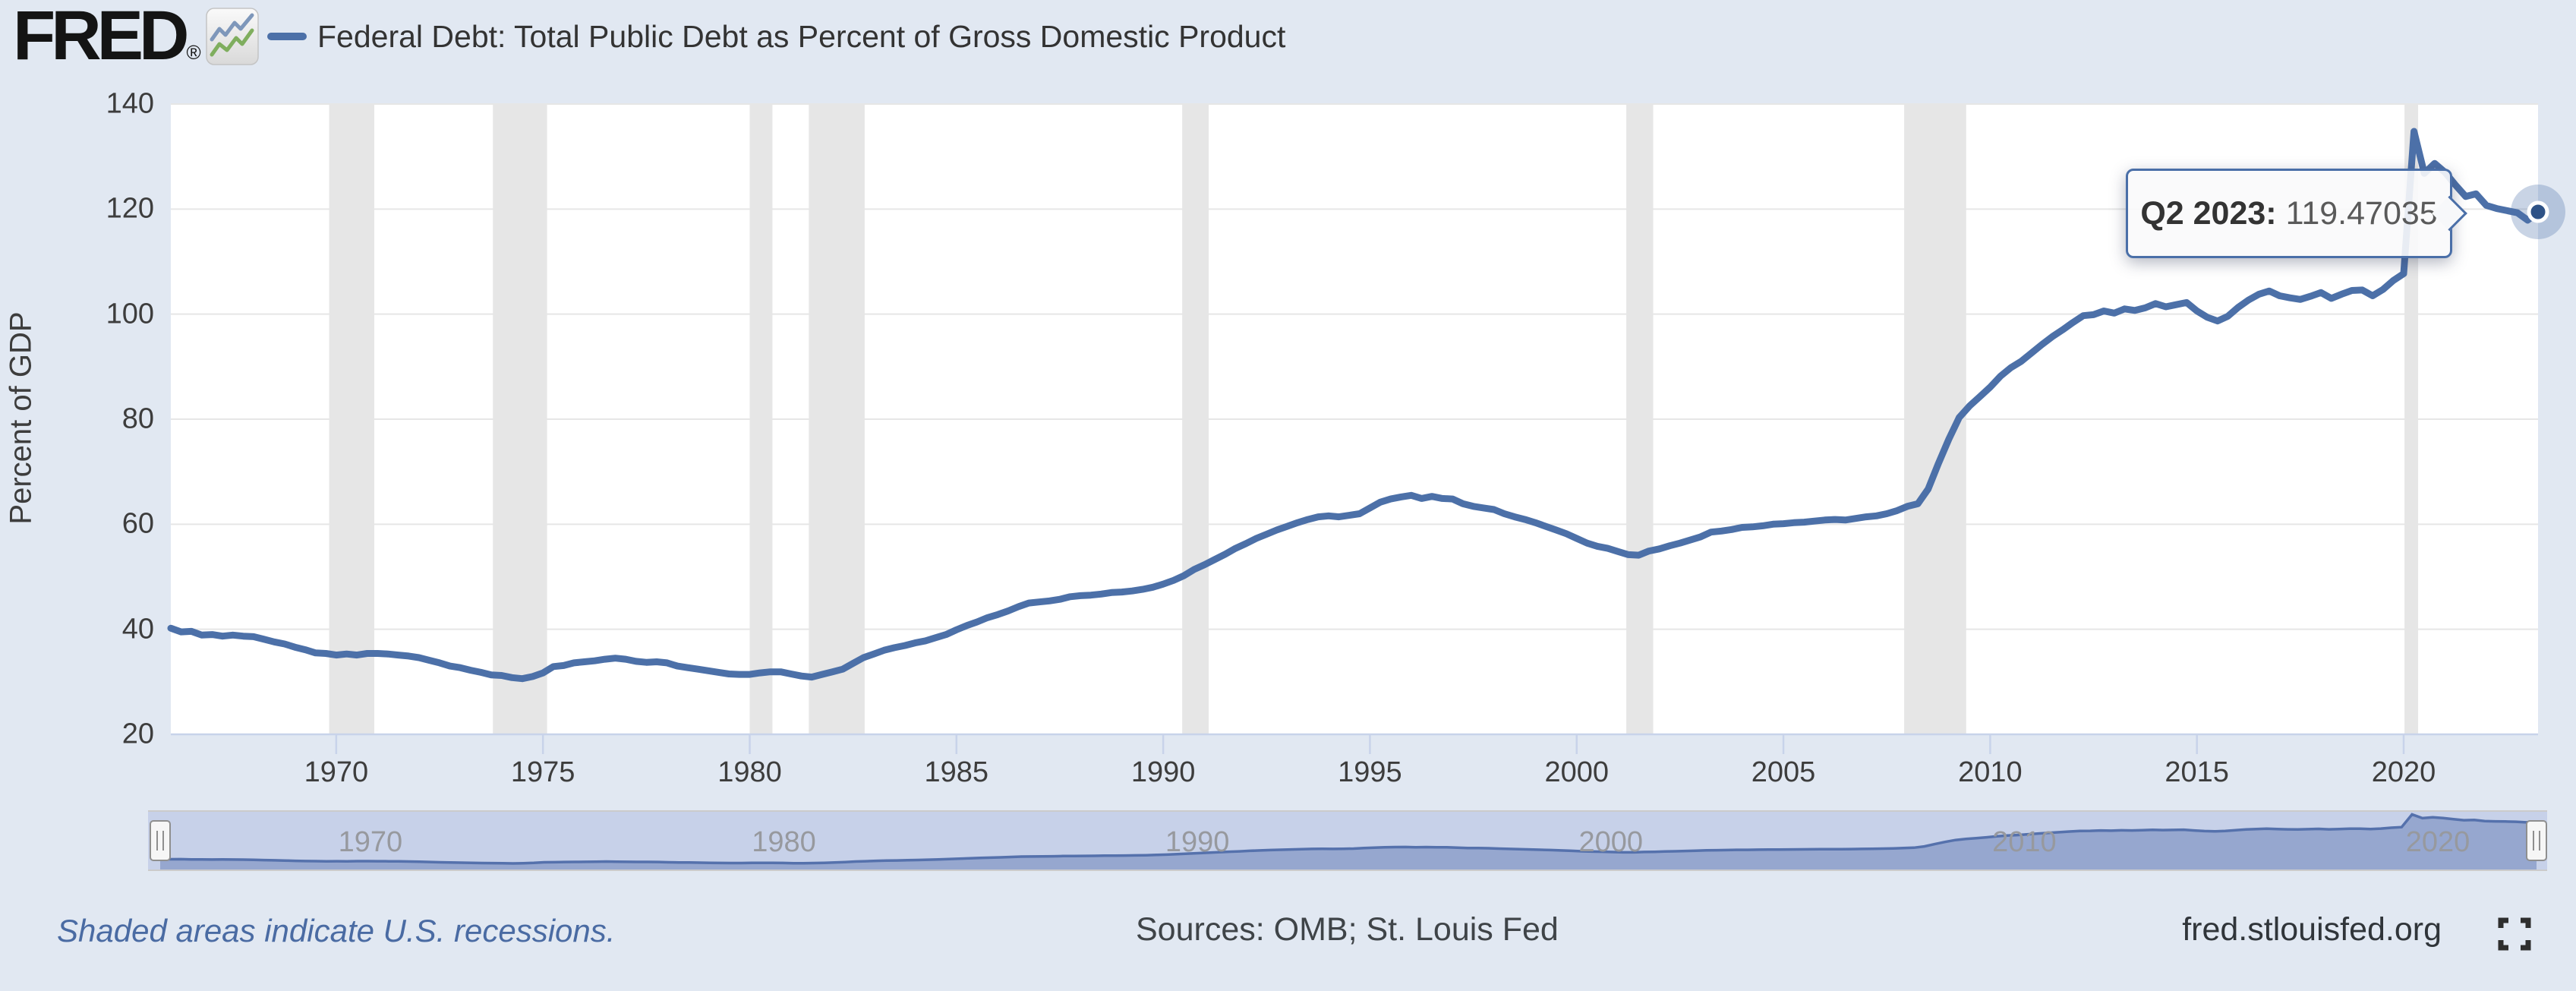 This screenshot has width=2576, height=991. What do you see at coordinates (232, 38) in the screenshot?
I see `fred-sparkline-icon` at bounding box center [232, 38].